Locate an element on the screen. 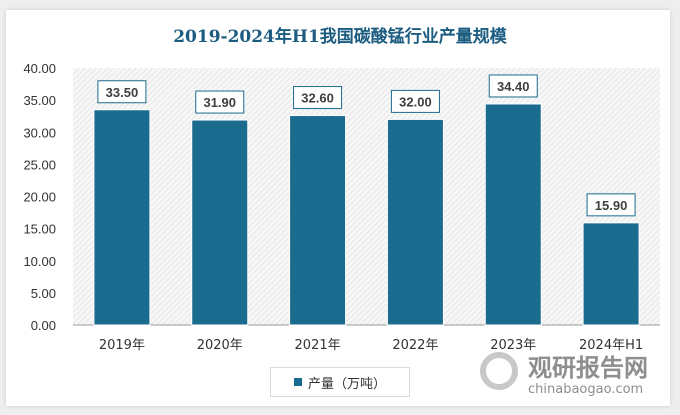 Image resolution: width=680 pixels, height=415 pixels. data-label: 32.60 is located at coordinates (317, 98).